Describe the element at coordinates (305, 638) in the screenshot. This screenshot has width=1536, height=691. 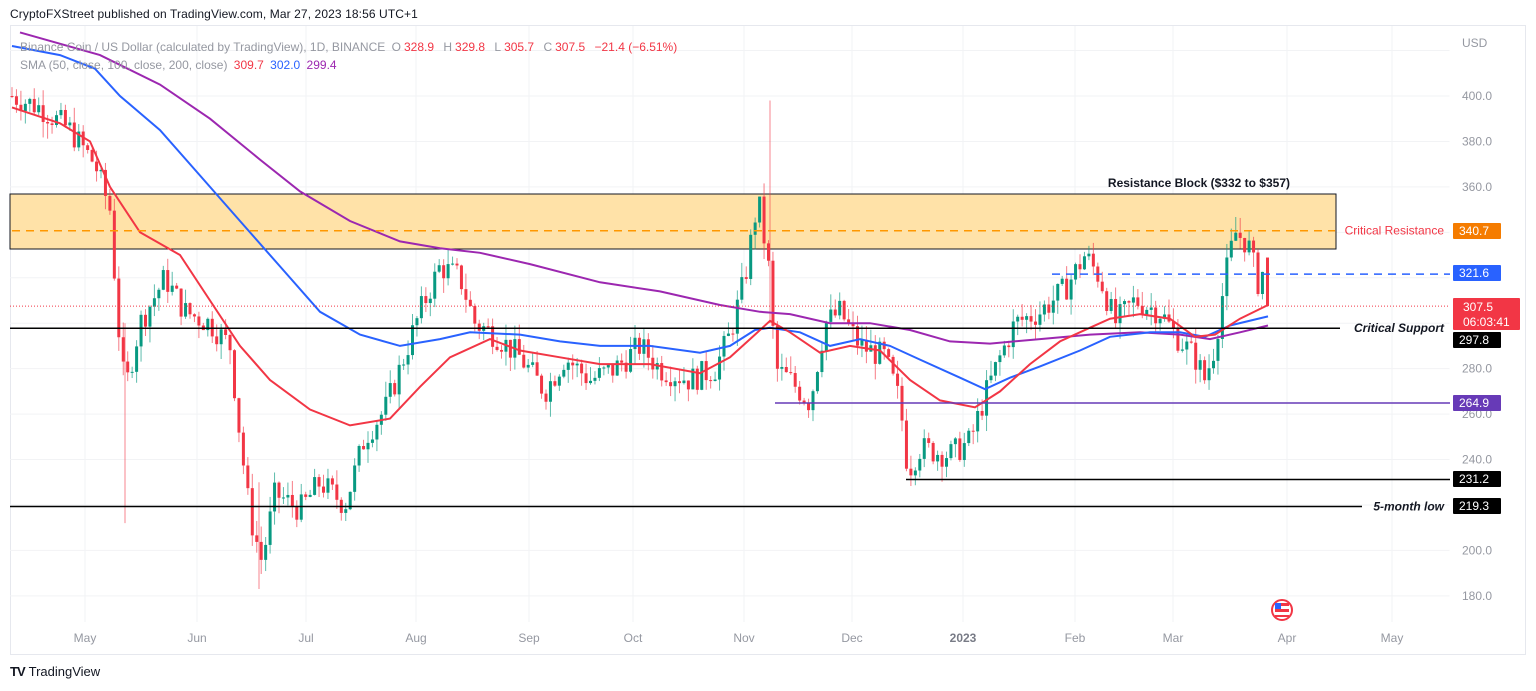
I see `x-tick: Jul` at that location.